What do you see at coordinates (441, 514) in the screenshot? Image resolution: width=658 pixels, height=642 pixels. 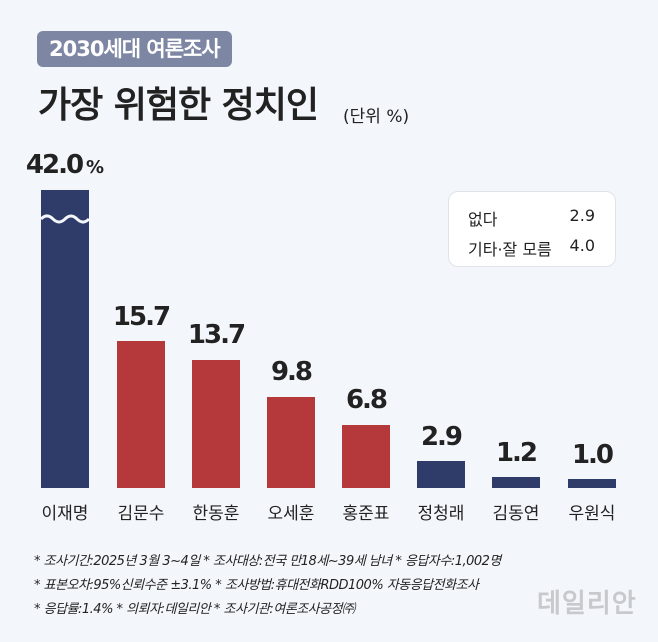 I see `bar-label: 정청래` at bounding box center [441, 514].